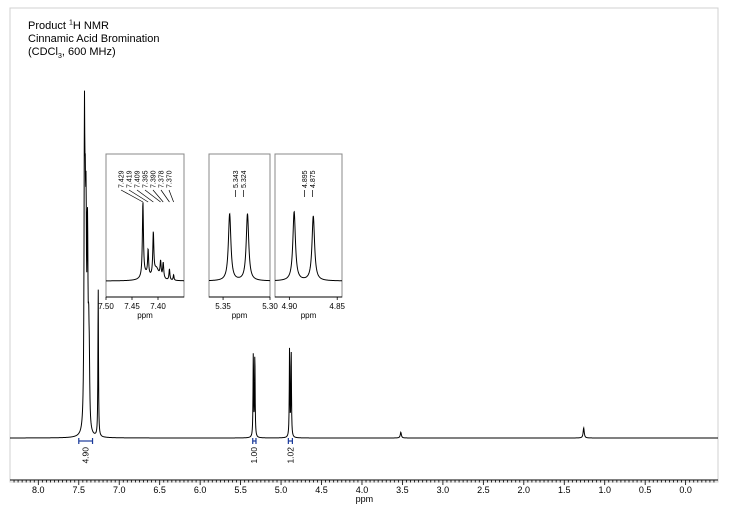 This screenshot has width=730, height=508. What do you see at coordinates (305, 179) in the screenshot?
I see `peak-label: 4.895` at bounding box center [305, 179].